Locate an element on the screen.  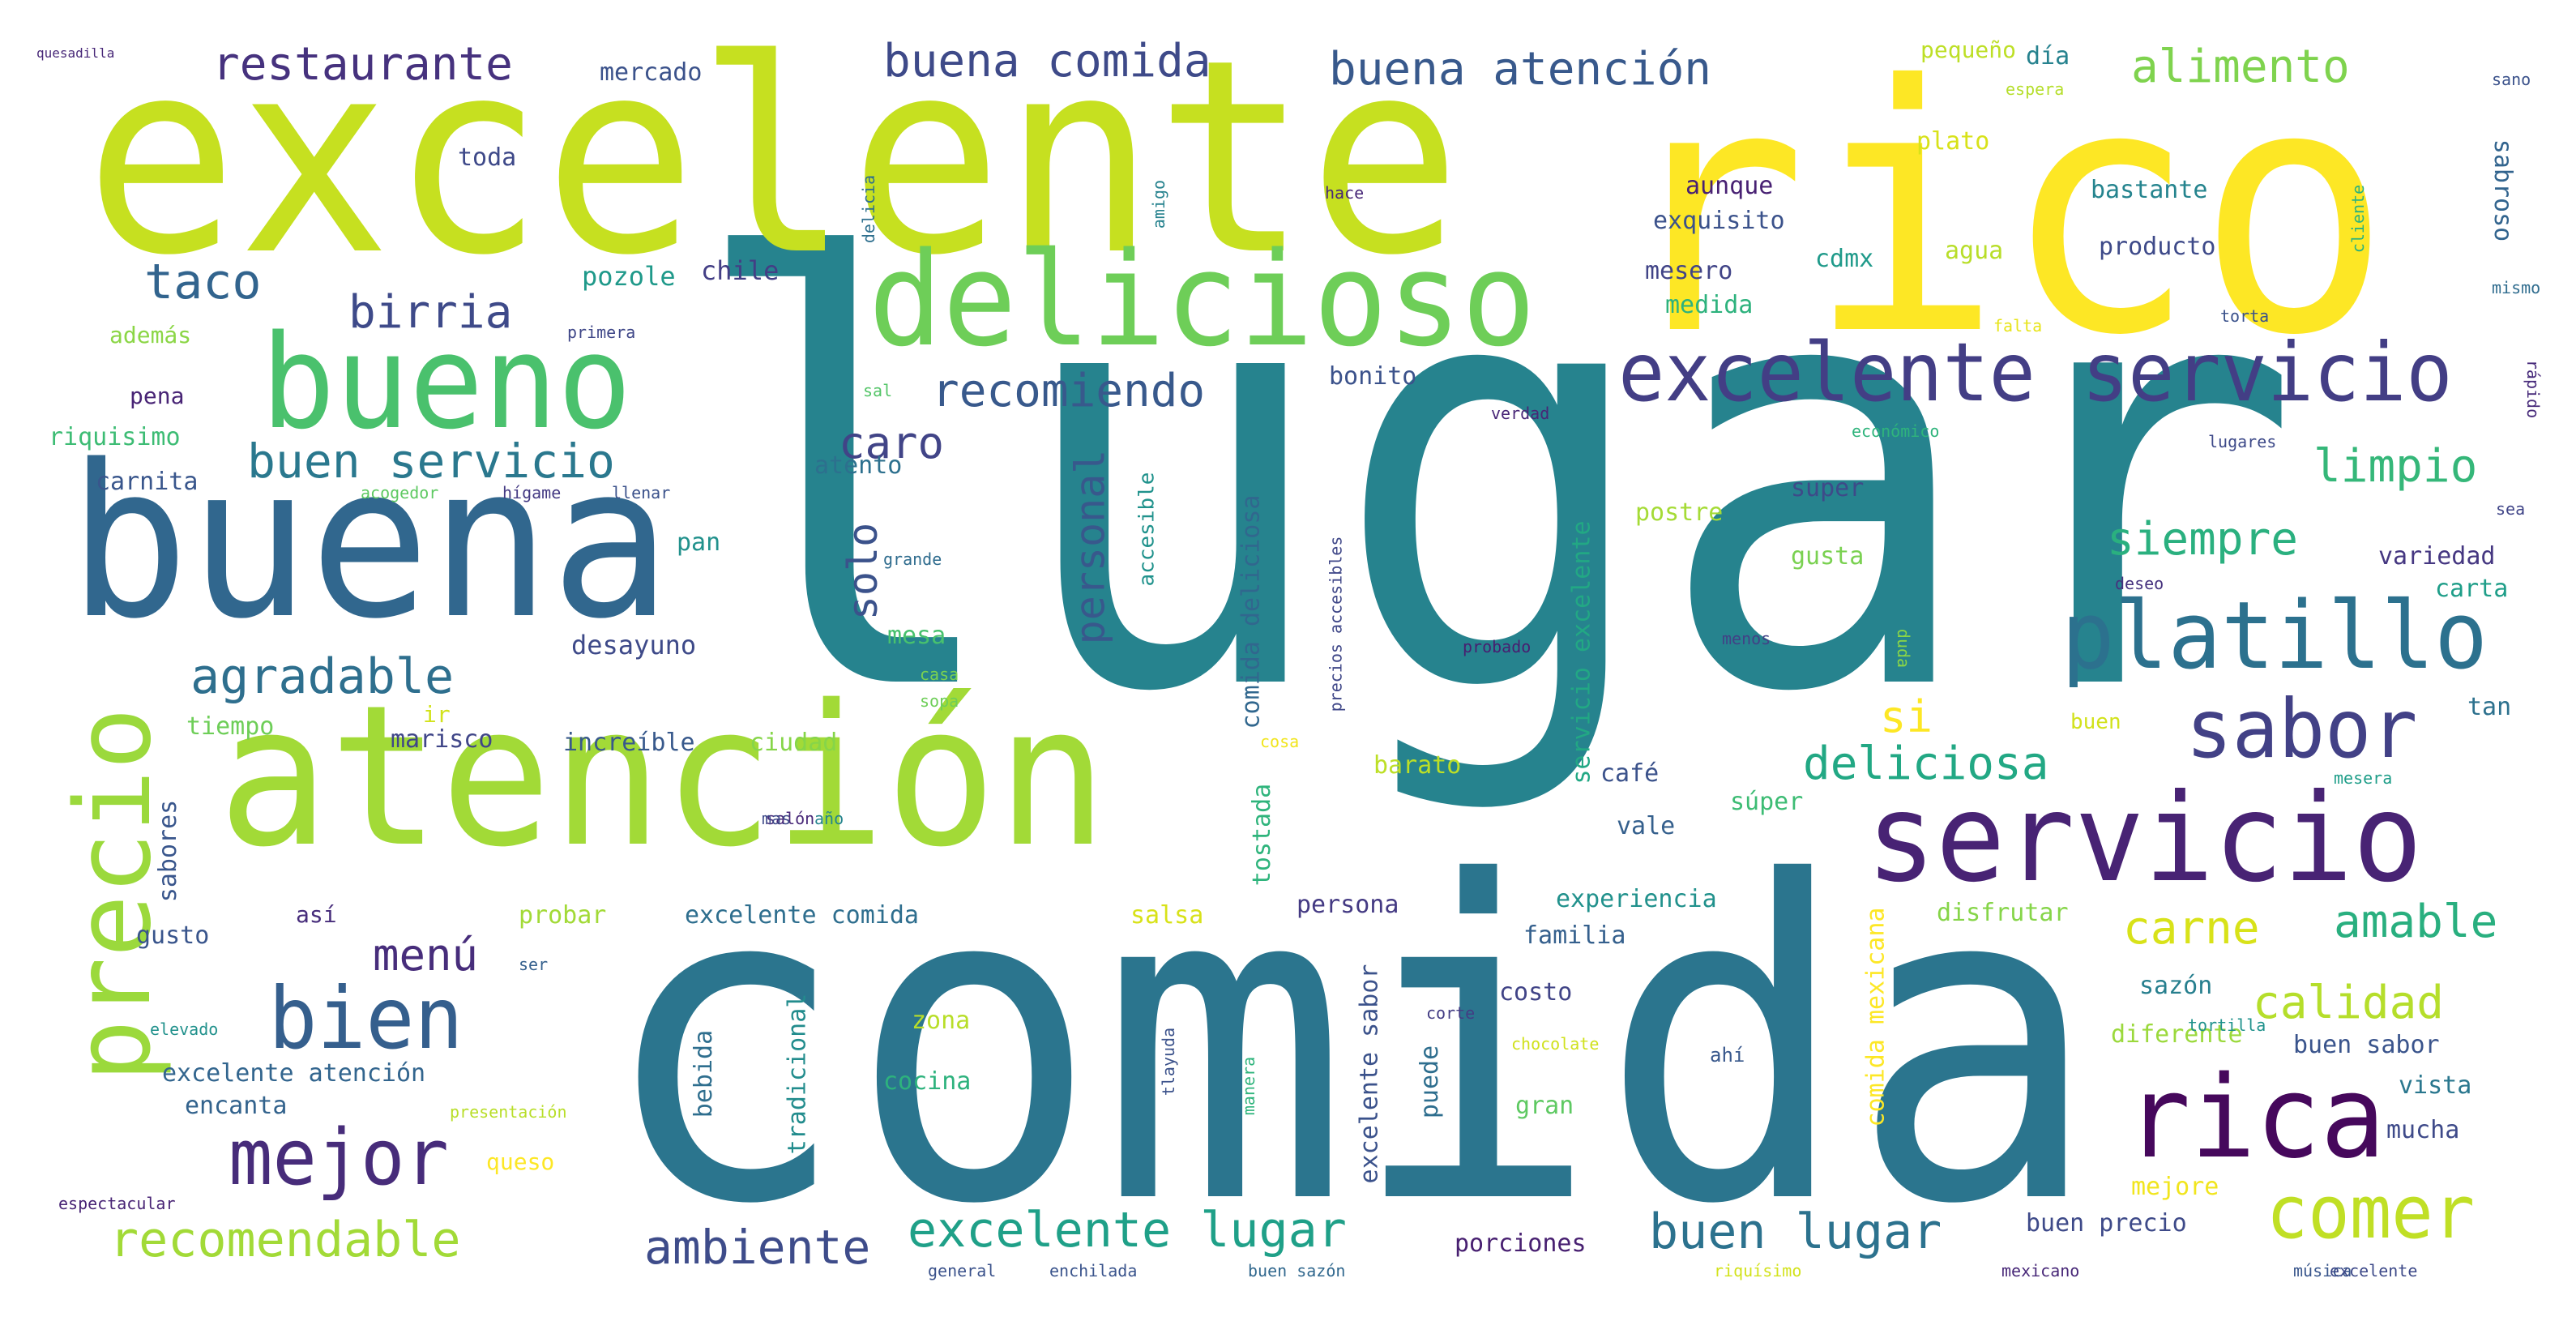
word-sabor: sabor is located at coordinates (2301, 729).